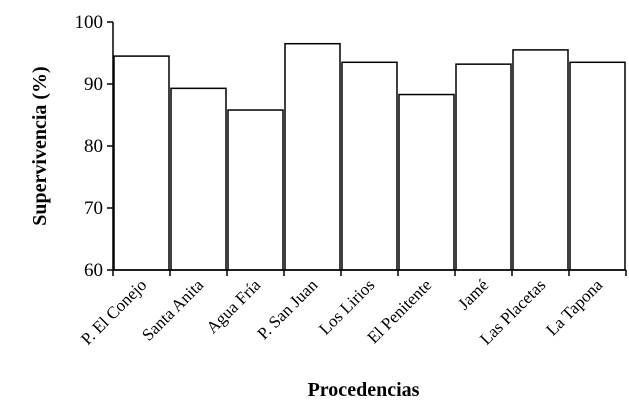 The height and width of the screenshot is (403, 629). I want to click on x-axis-title: Procedencias, so click(364, 390).